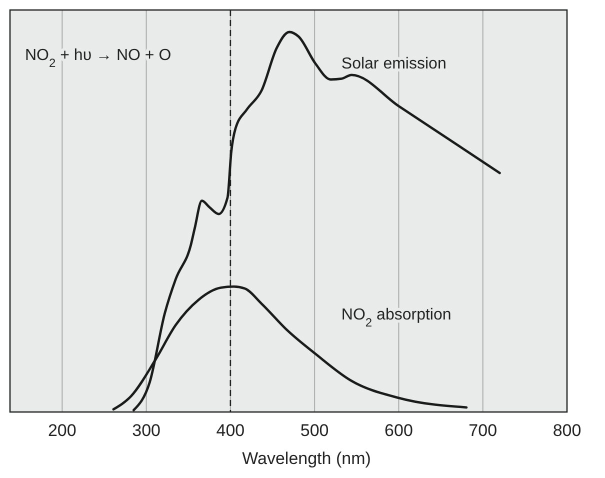  What do you see at coordinates (396, 318) in the screenshot?
I see `text: NO$_{2}$ absorption` at bounding box center [396, 318].